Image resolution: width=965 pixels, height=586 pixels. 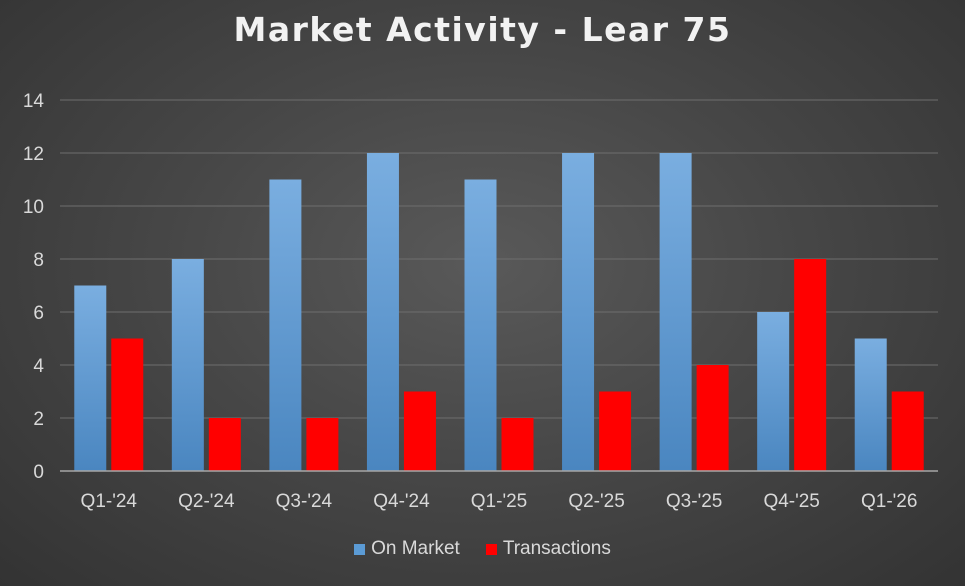 What do you see at coordinates (491, 549) in the screenshot?
I see `legend-swatch-transactions` at bounding box center [491, 549].